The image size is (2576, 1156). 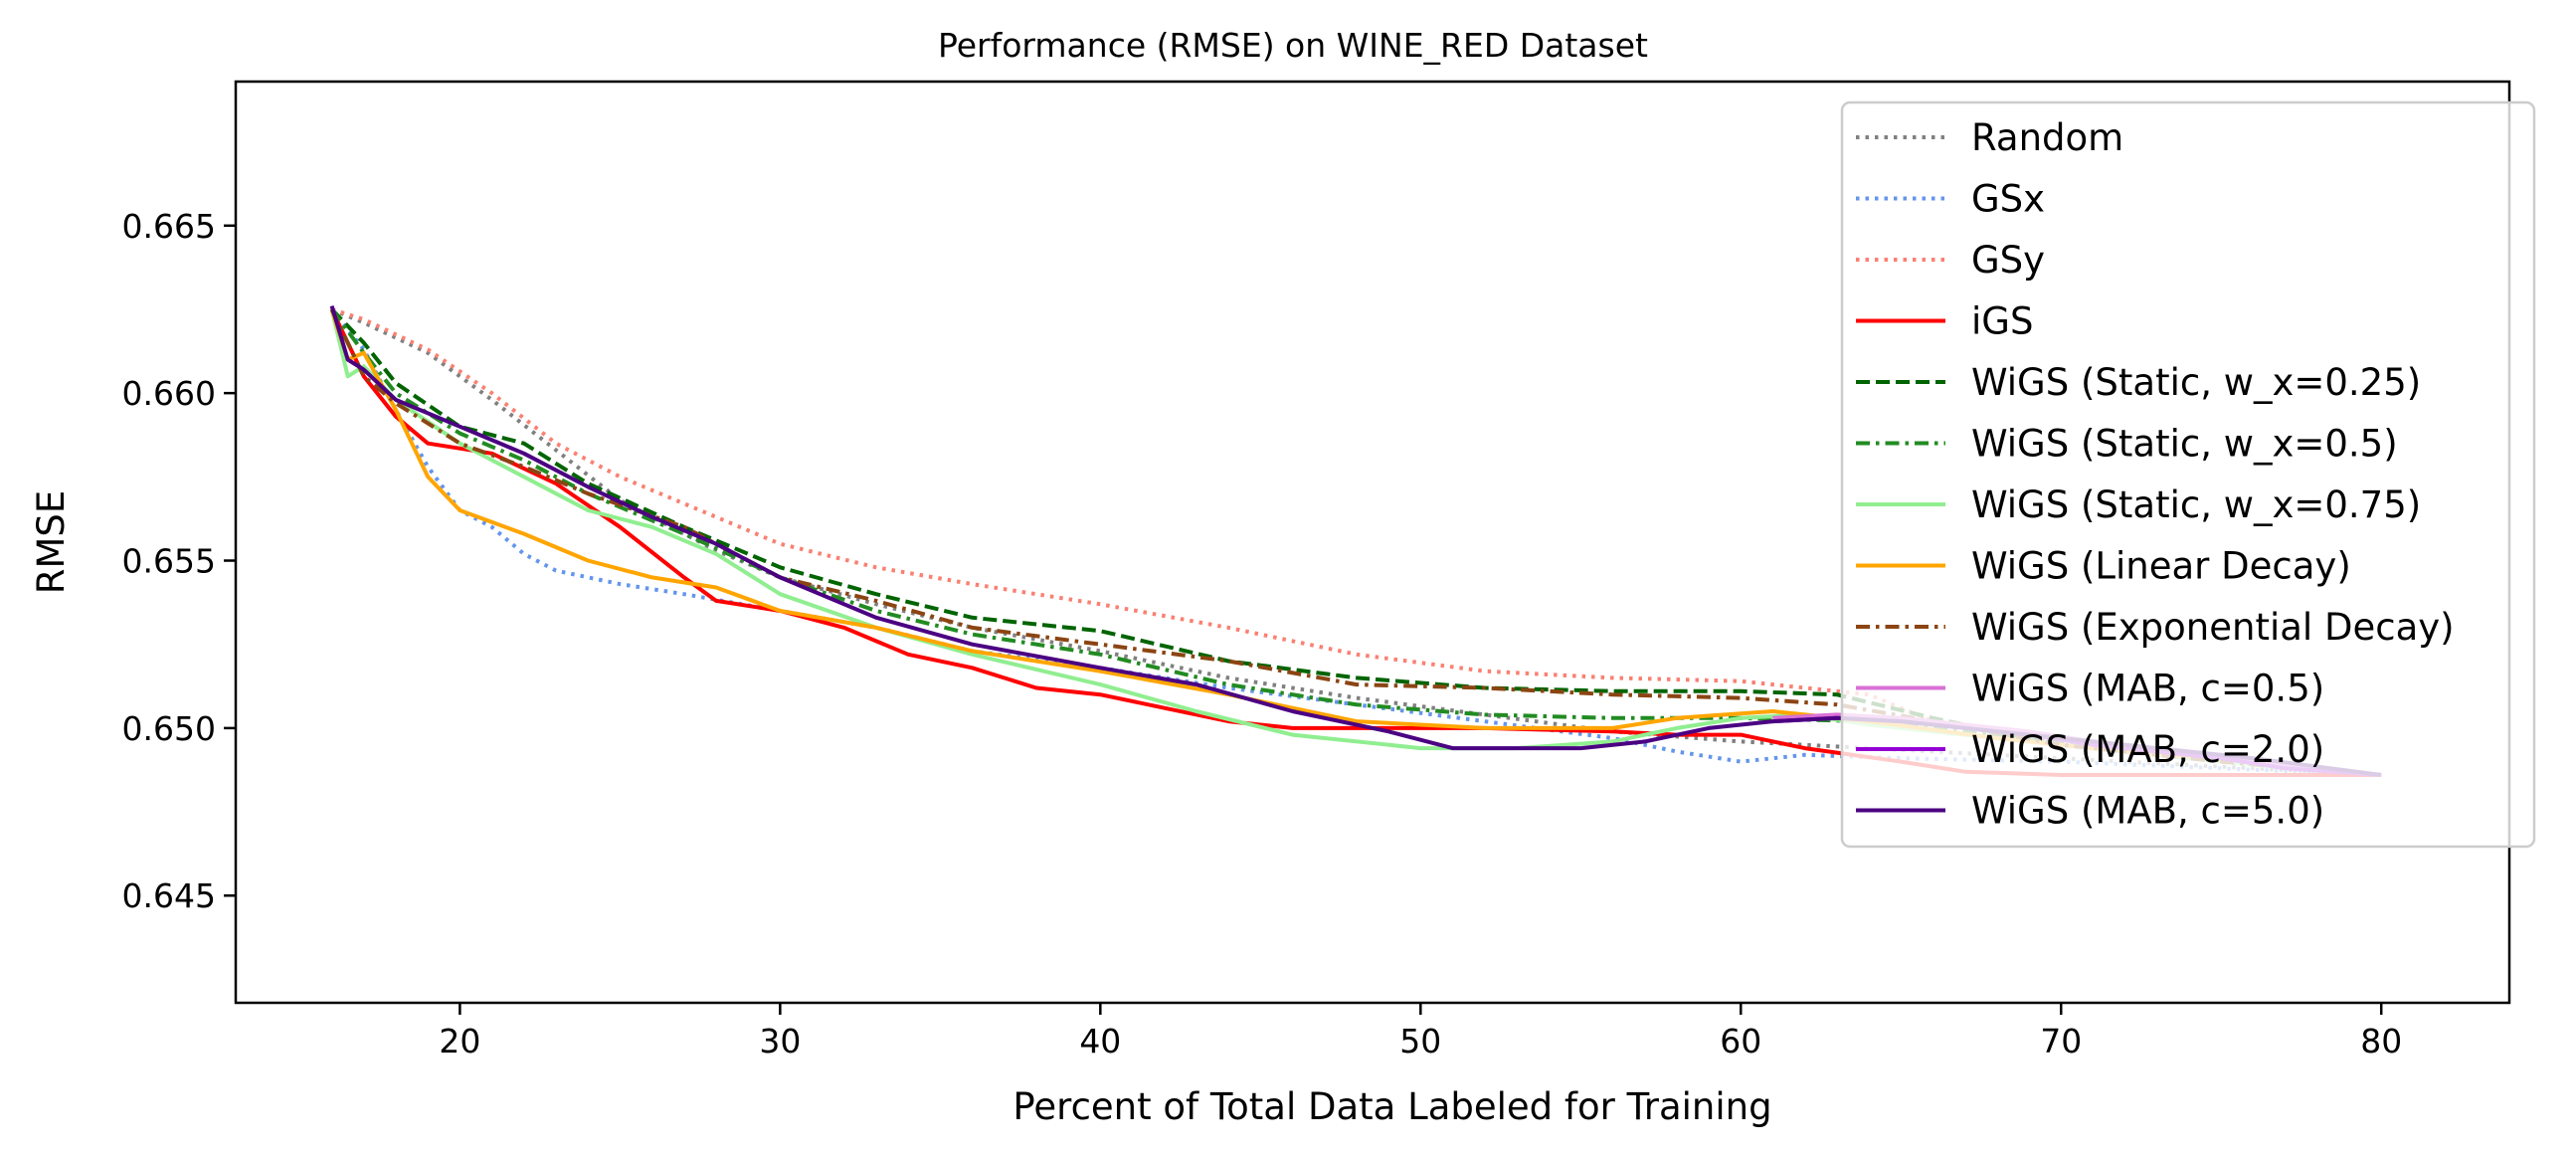 I want to click on legend-label-wigs-static-w-x-0-75: WiGS (Static, w_x=0.75), so click(x=2196, y=504).